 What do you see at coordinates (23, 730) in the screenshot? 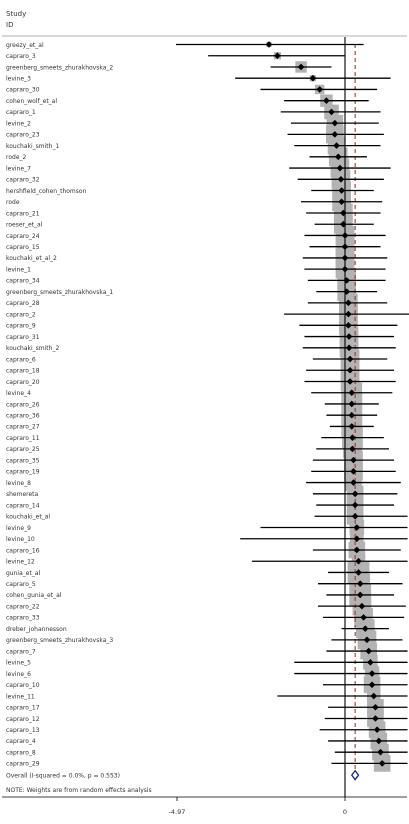
I see `study-label: capraro_13` at bounding box center [23, 730].